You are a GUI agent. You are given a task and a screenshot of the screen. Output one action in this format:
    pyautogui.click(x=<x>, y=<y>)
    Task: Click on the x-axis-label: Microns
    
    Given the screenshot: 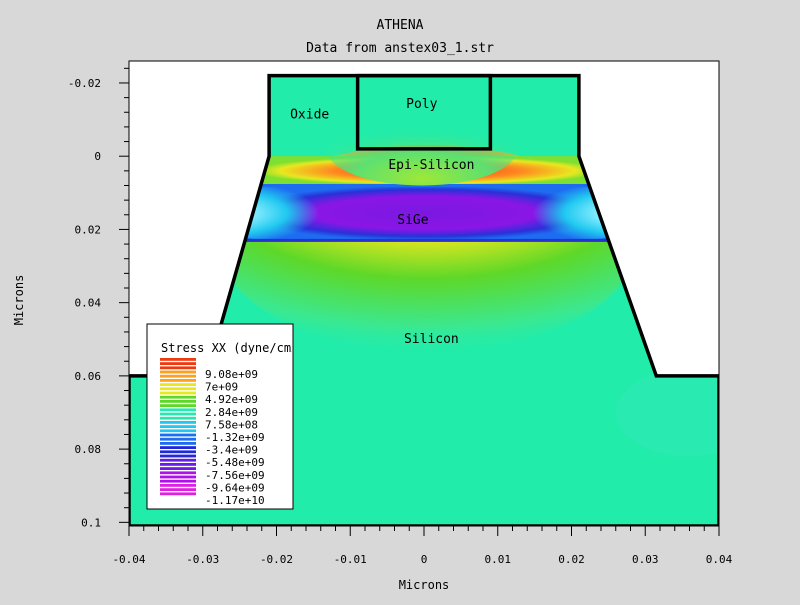 What is the action you would take?
    pyautogui.click(x=424, y=585)
    